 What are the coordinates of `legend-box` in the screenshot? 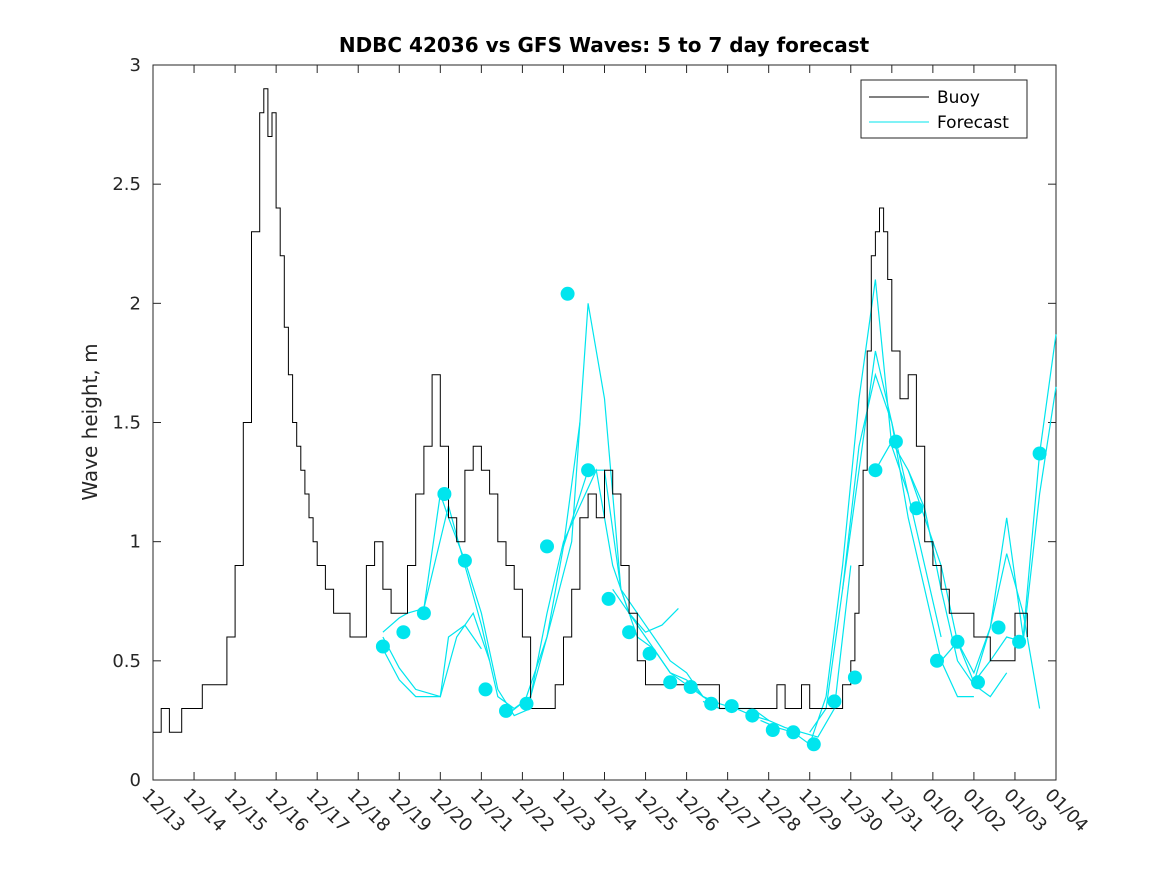 It's located at (944, 109).